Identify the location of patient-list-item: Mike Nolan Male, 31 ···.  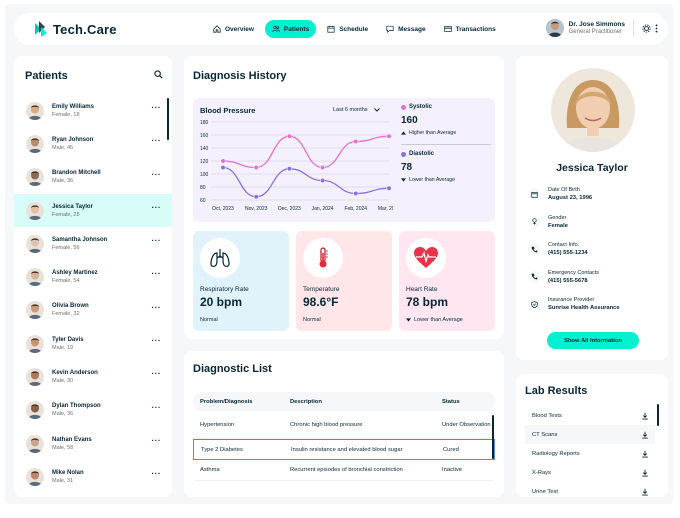
(93, 476).